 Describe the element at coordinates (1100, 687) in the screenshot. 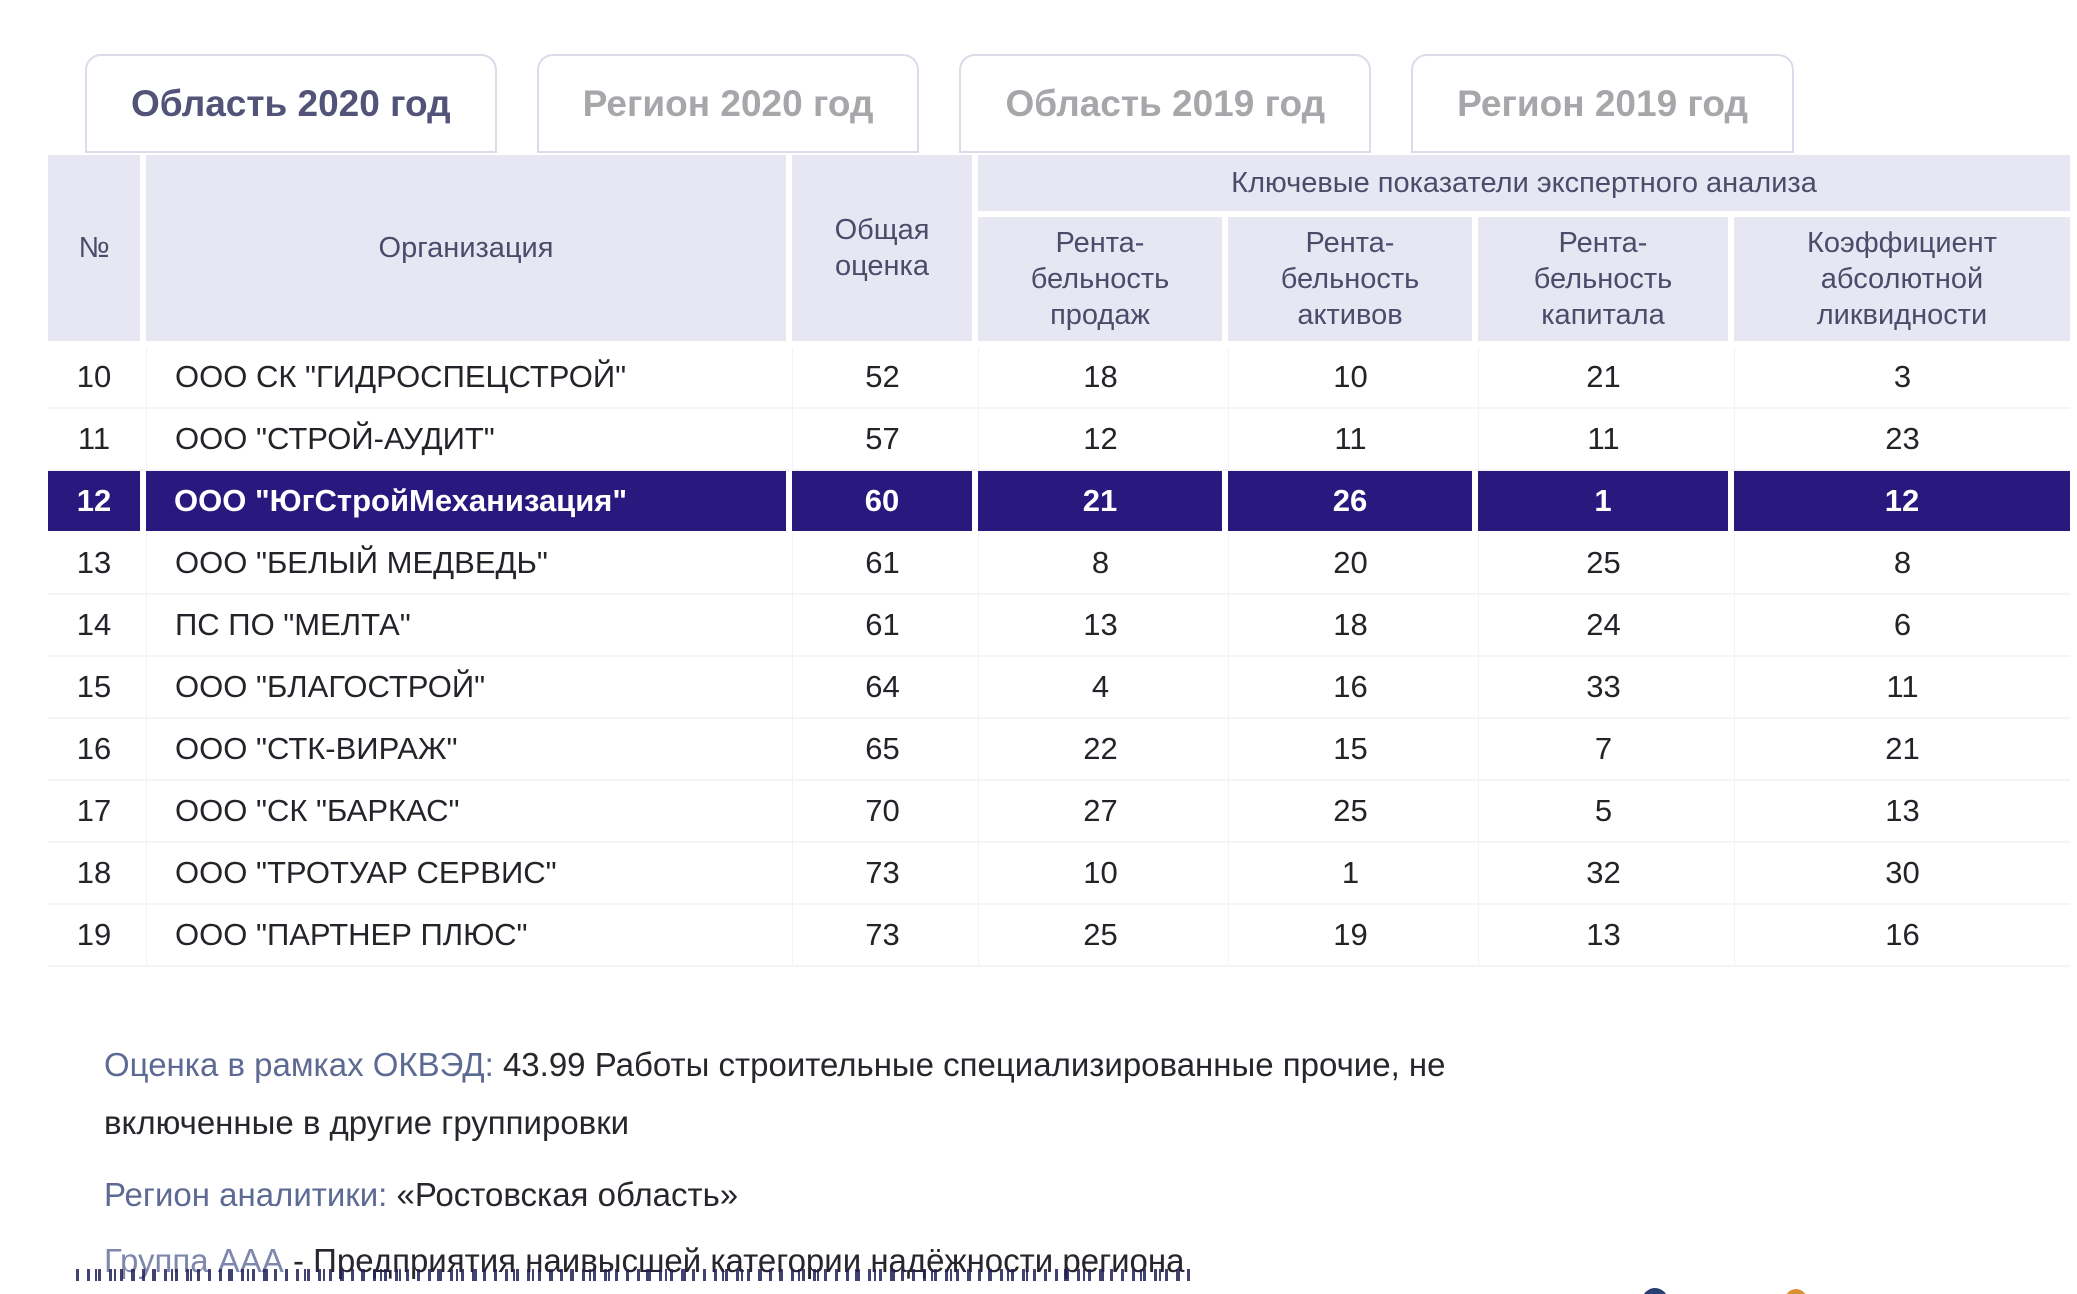

I see `cell-value: 4` at that location.